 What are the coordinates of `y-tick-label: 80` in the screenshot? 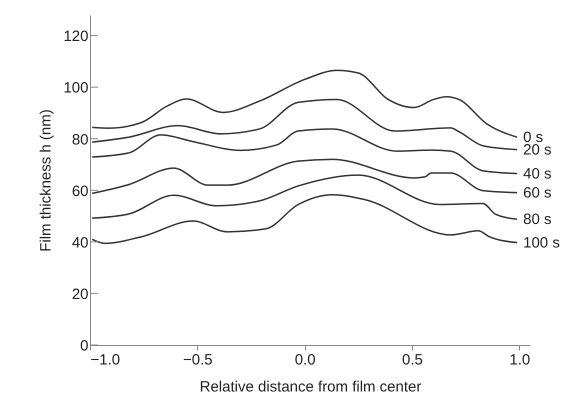 It's located at (80, 139).